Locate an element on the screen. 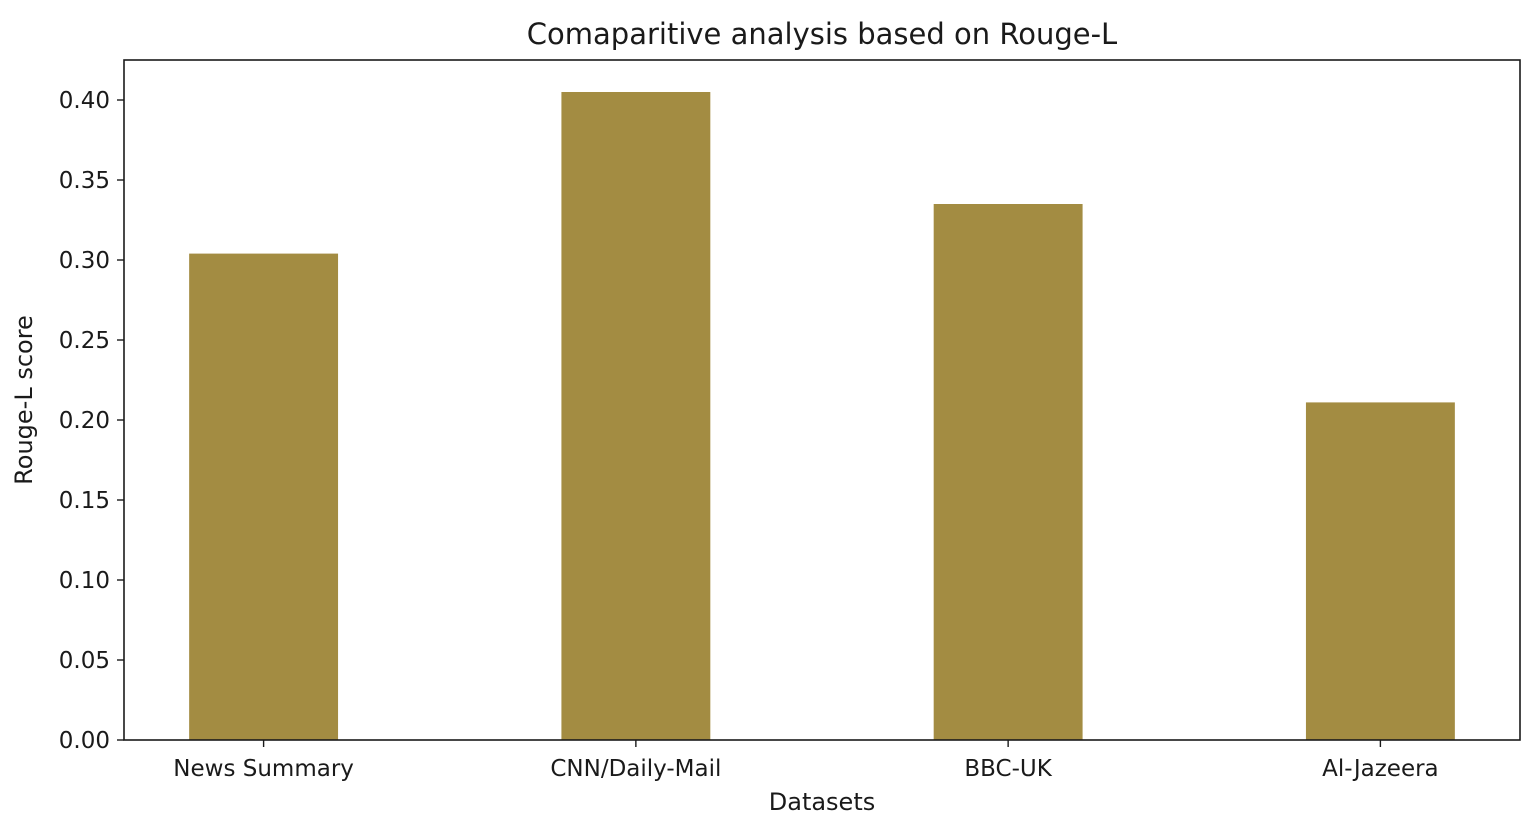  y-tick-label: 0.35 is located at coordinates (84, 181).